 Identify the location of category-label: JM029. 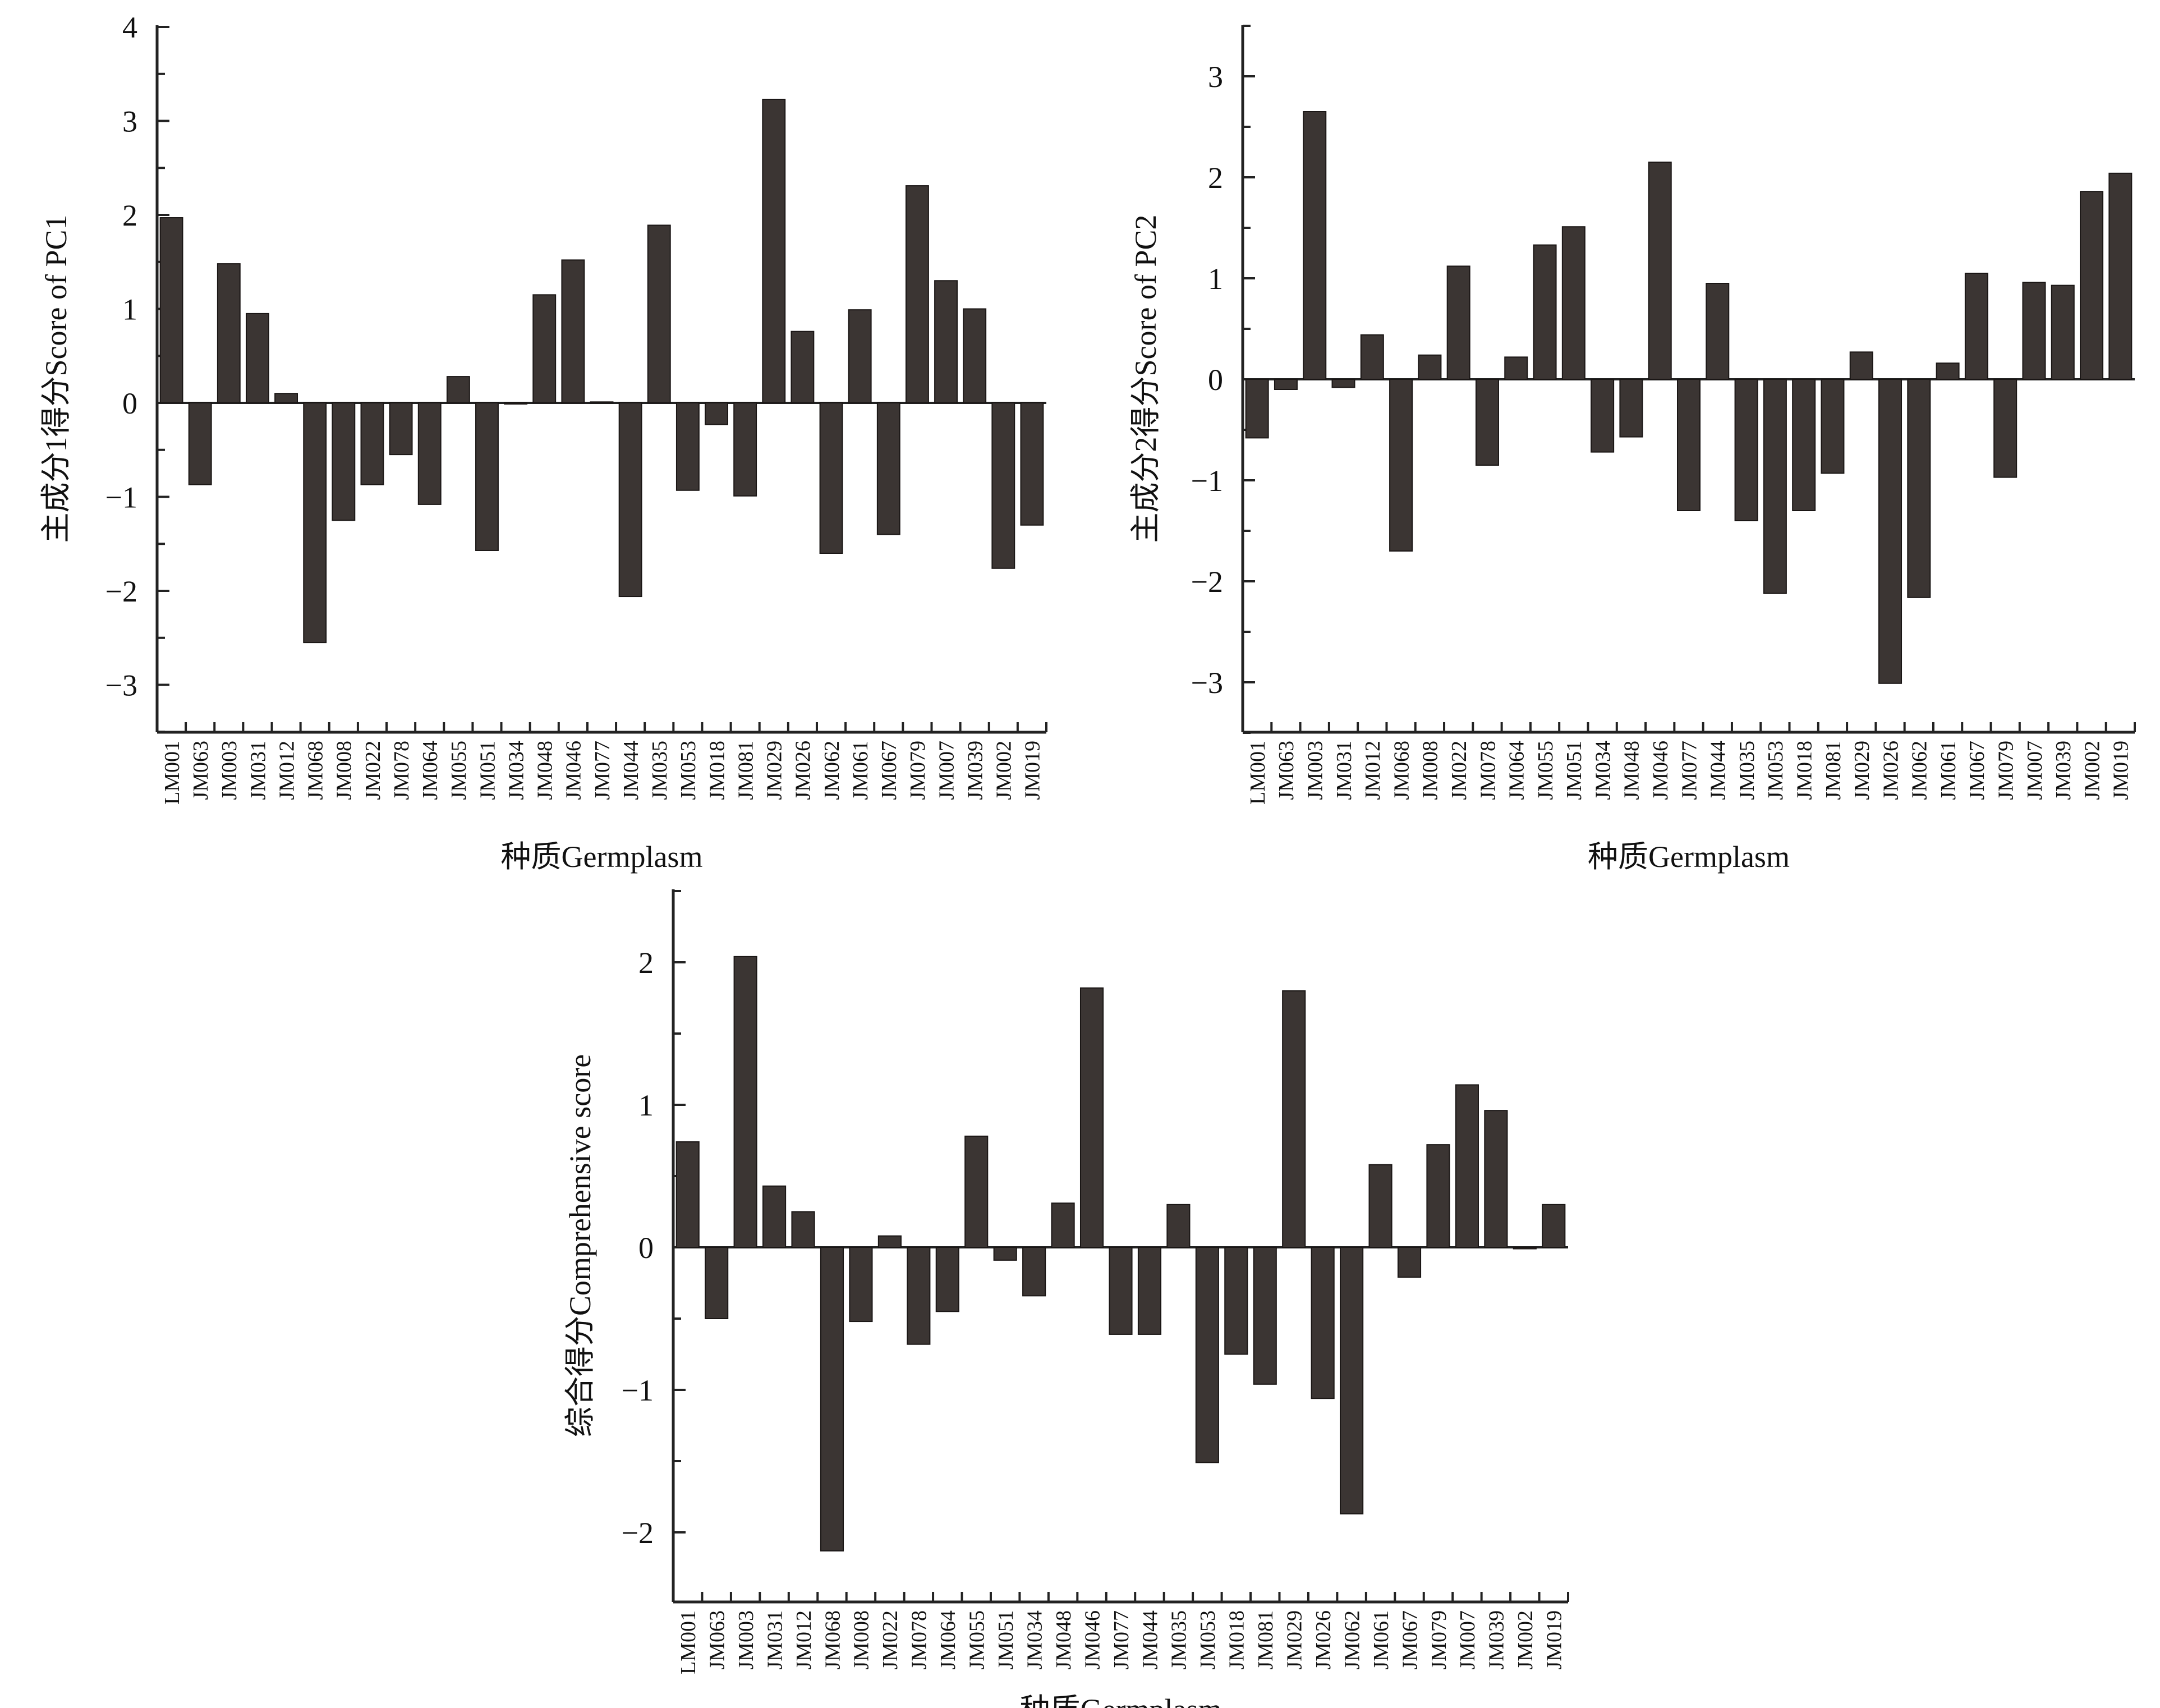
(1862, 770).